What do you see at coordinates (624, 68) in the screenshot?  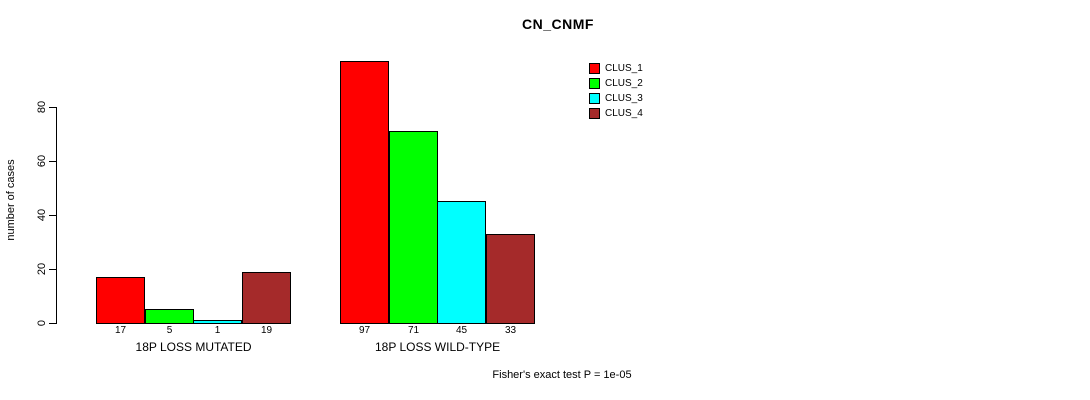 I see `legend-label: CLUS_1` at bounding box center [624, 68].